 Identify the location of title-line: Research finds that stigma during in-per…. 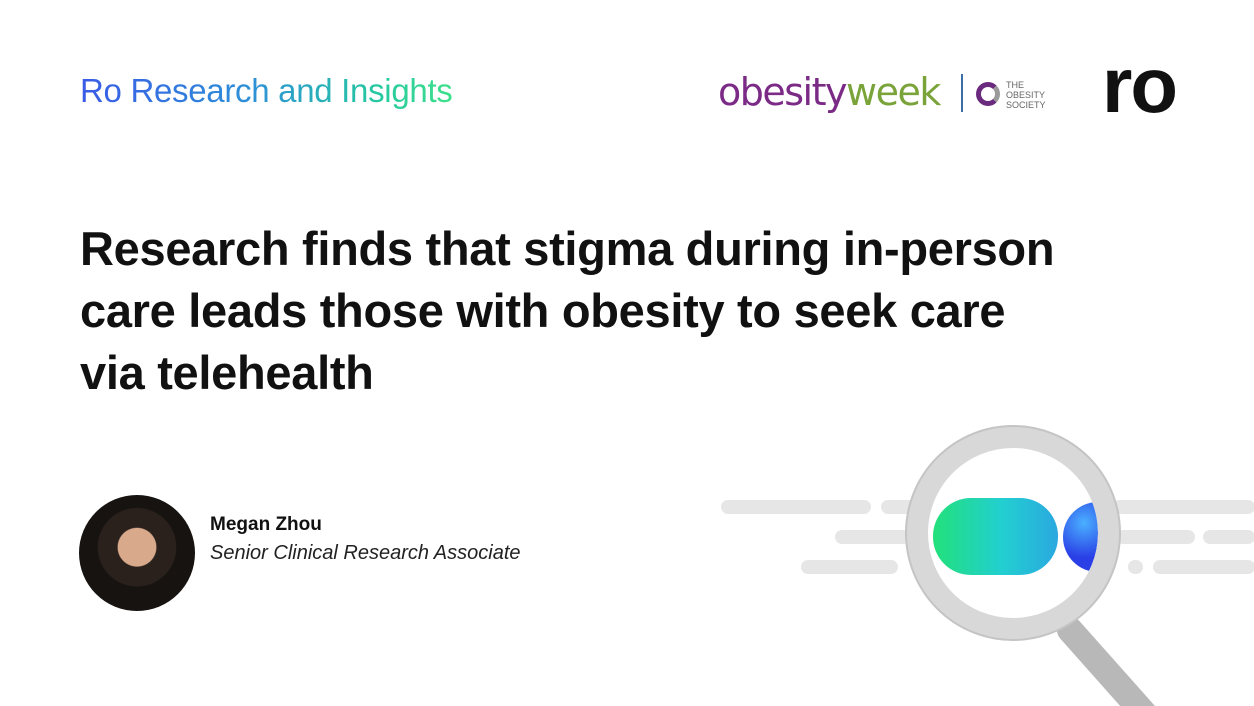
(567, 248).